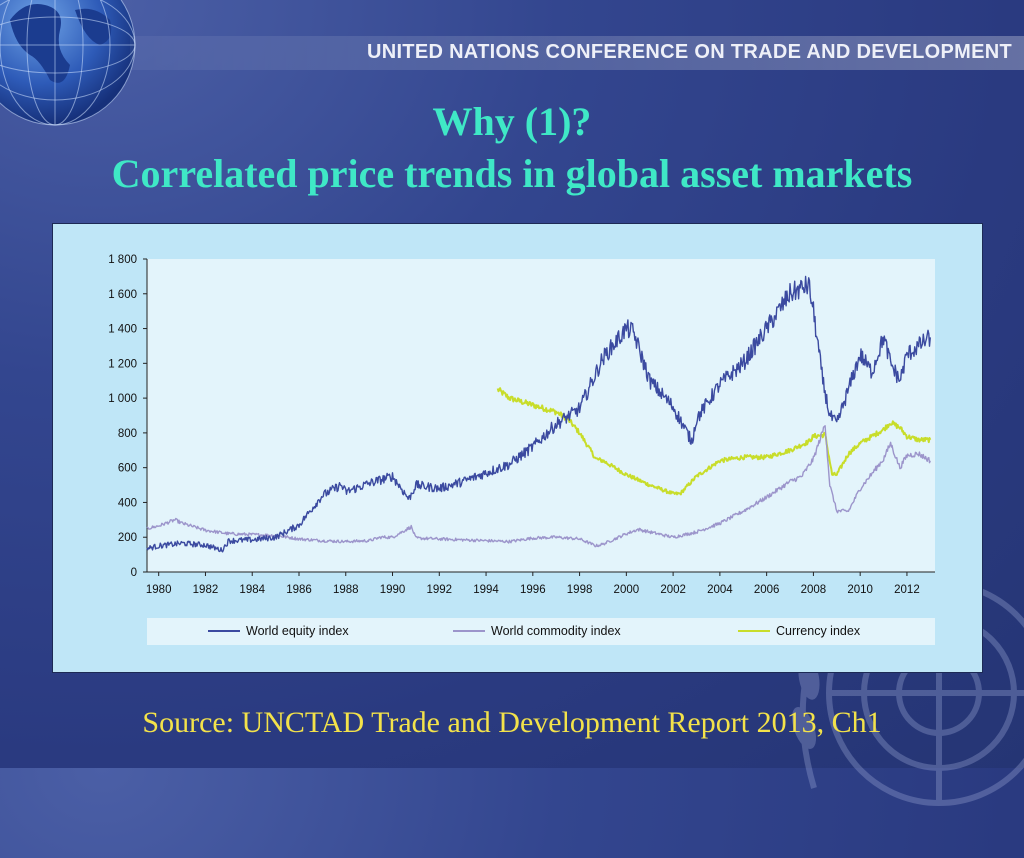 The width and height of the screenshot is (1024, 858). What do you see at coordinates (127, 503) in the screenshot?
I see `y-tick-label: 400` at bounding box center [127, 503].